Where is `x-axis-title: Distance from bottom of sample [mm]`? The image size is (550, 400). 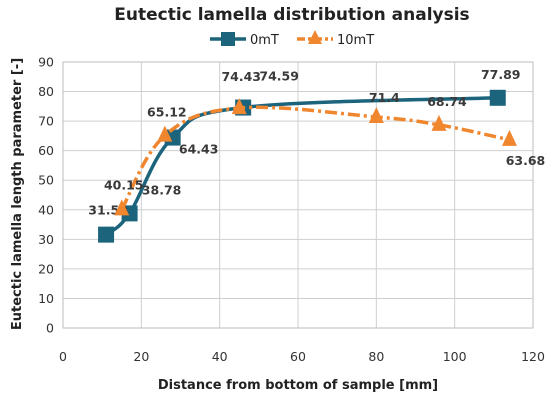 x-axis-title: Distance from bottom of sample [mm] is located at coordinates (298, 385).